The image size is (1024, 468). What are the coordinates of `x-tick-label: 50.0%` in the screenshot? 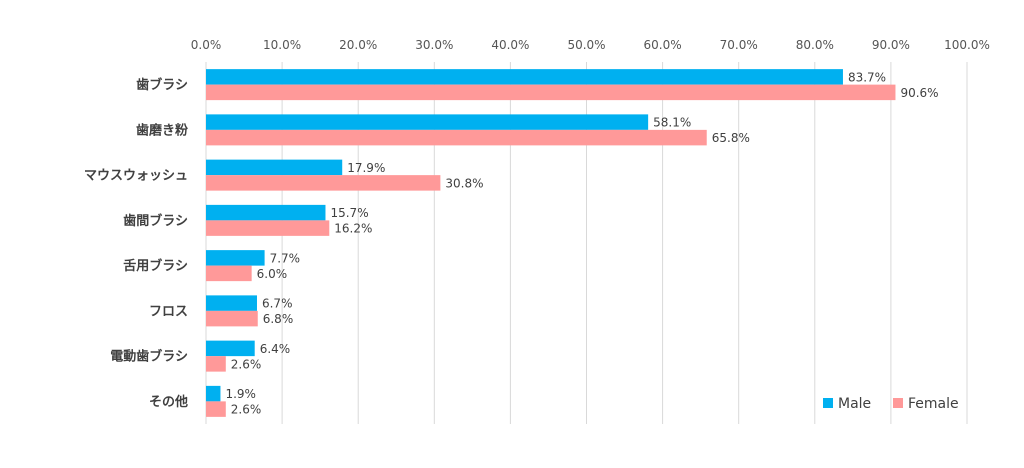 It's located at (586, 45).